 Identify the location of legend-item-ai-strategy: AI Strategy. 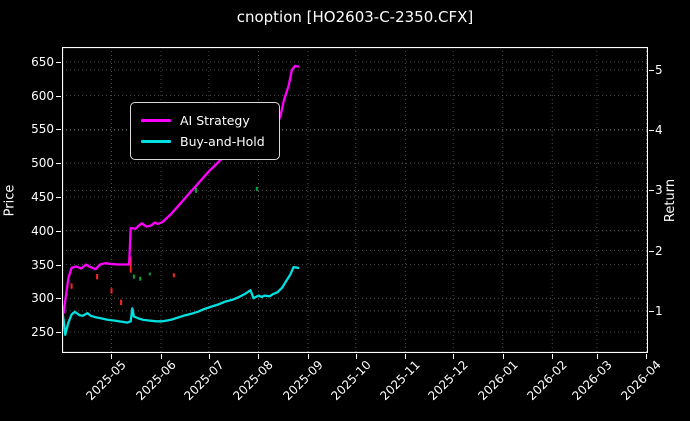
(203, 120).